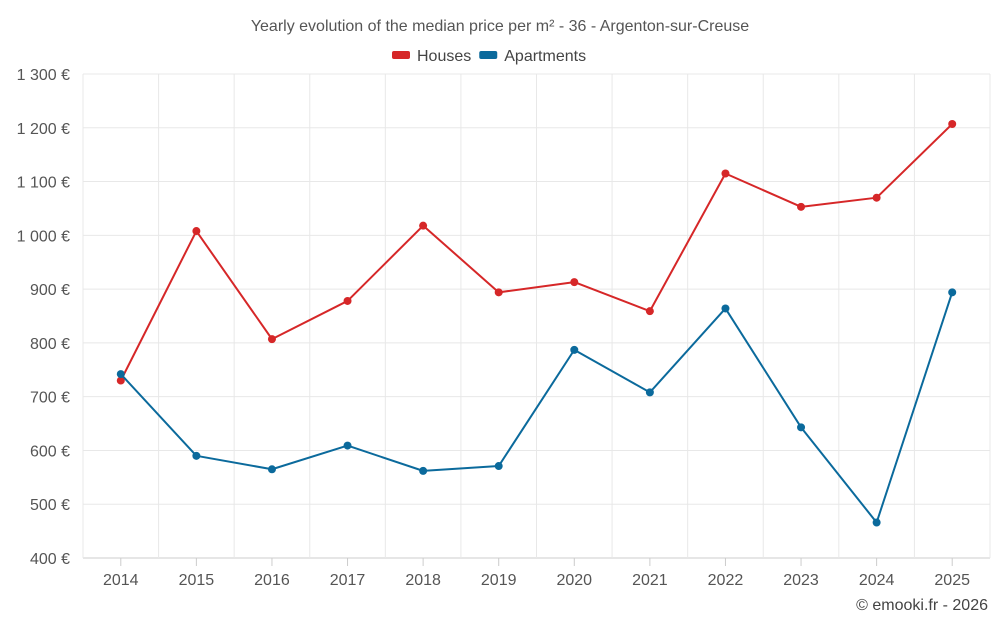  Describe the element at coordinates (574, 580) in the screenshot. I see `x-tick-label: 2020` at that location.